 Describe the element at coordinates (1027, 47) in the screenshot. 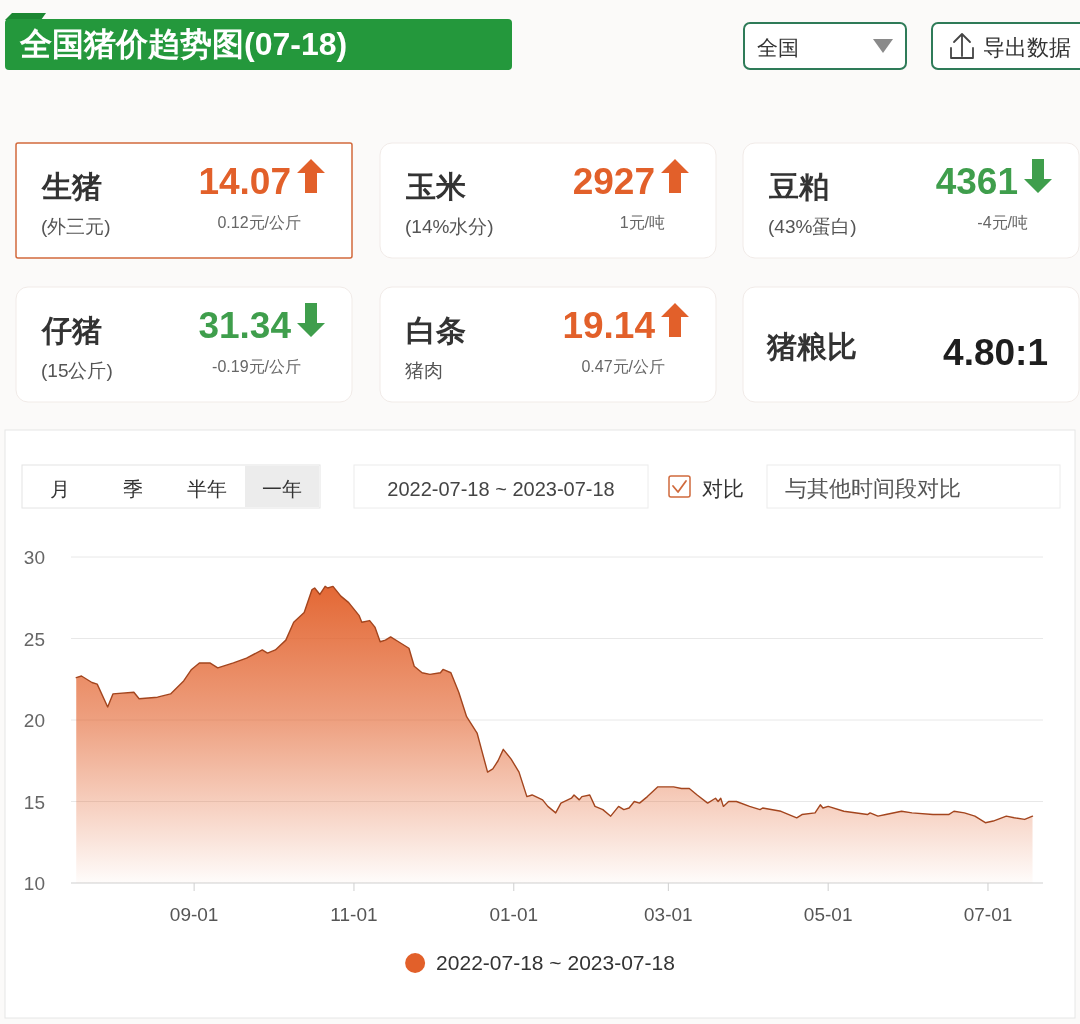

I see `text: 导出数据` at that location.